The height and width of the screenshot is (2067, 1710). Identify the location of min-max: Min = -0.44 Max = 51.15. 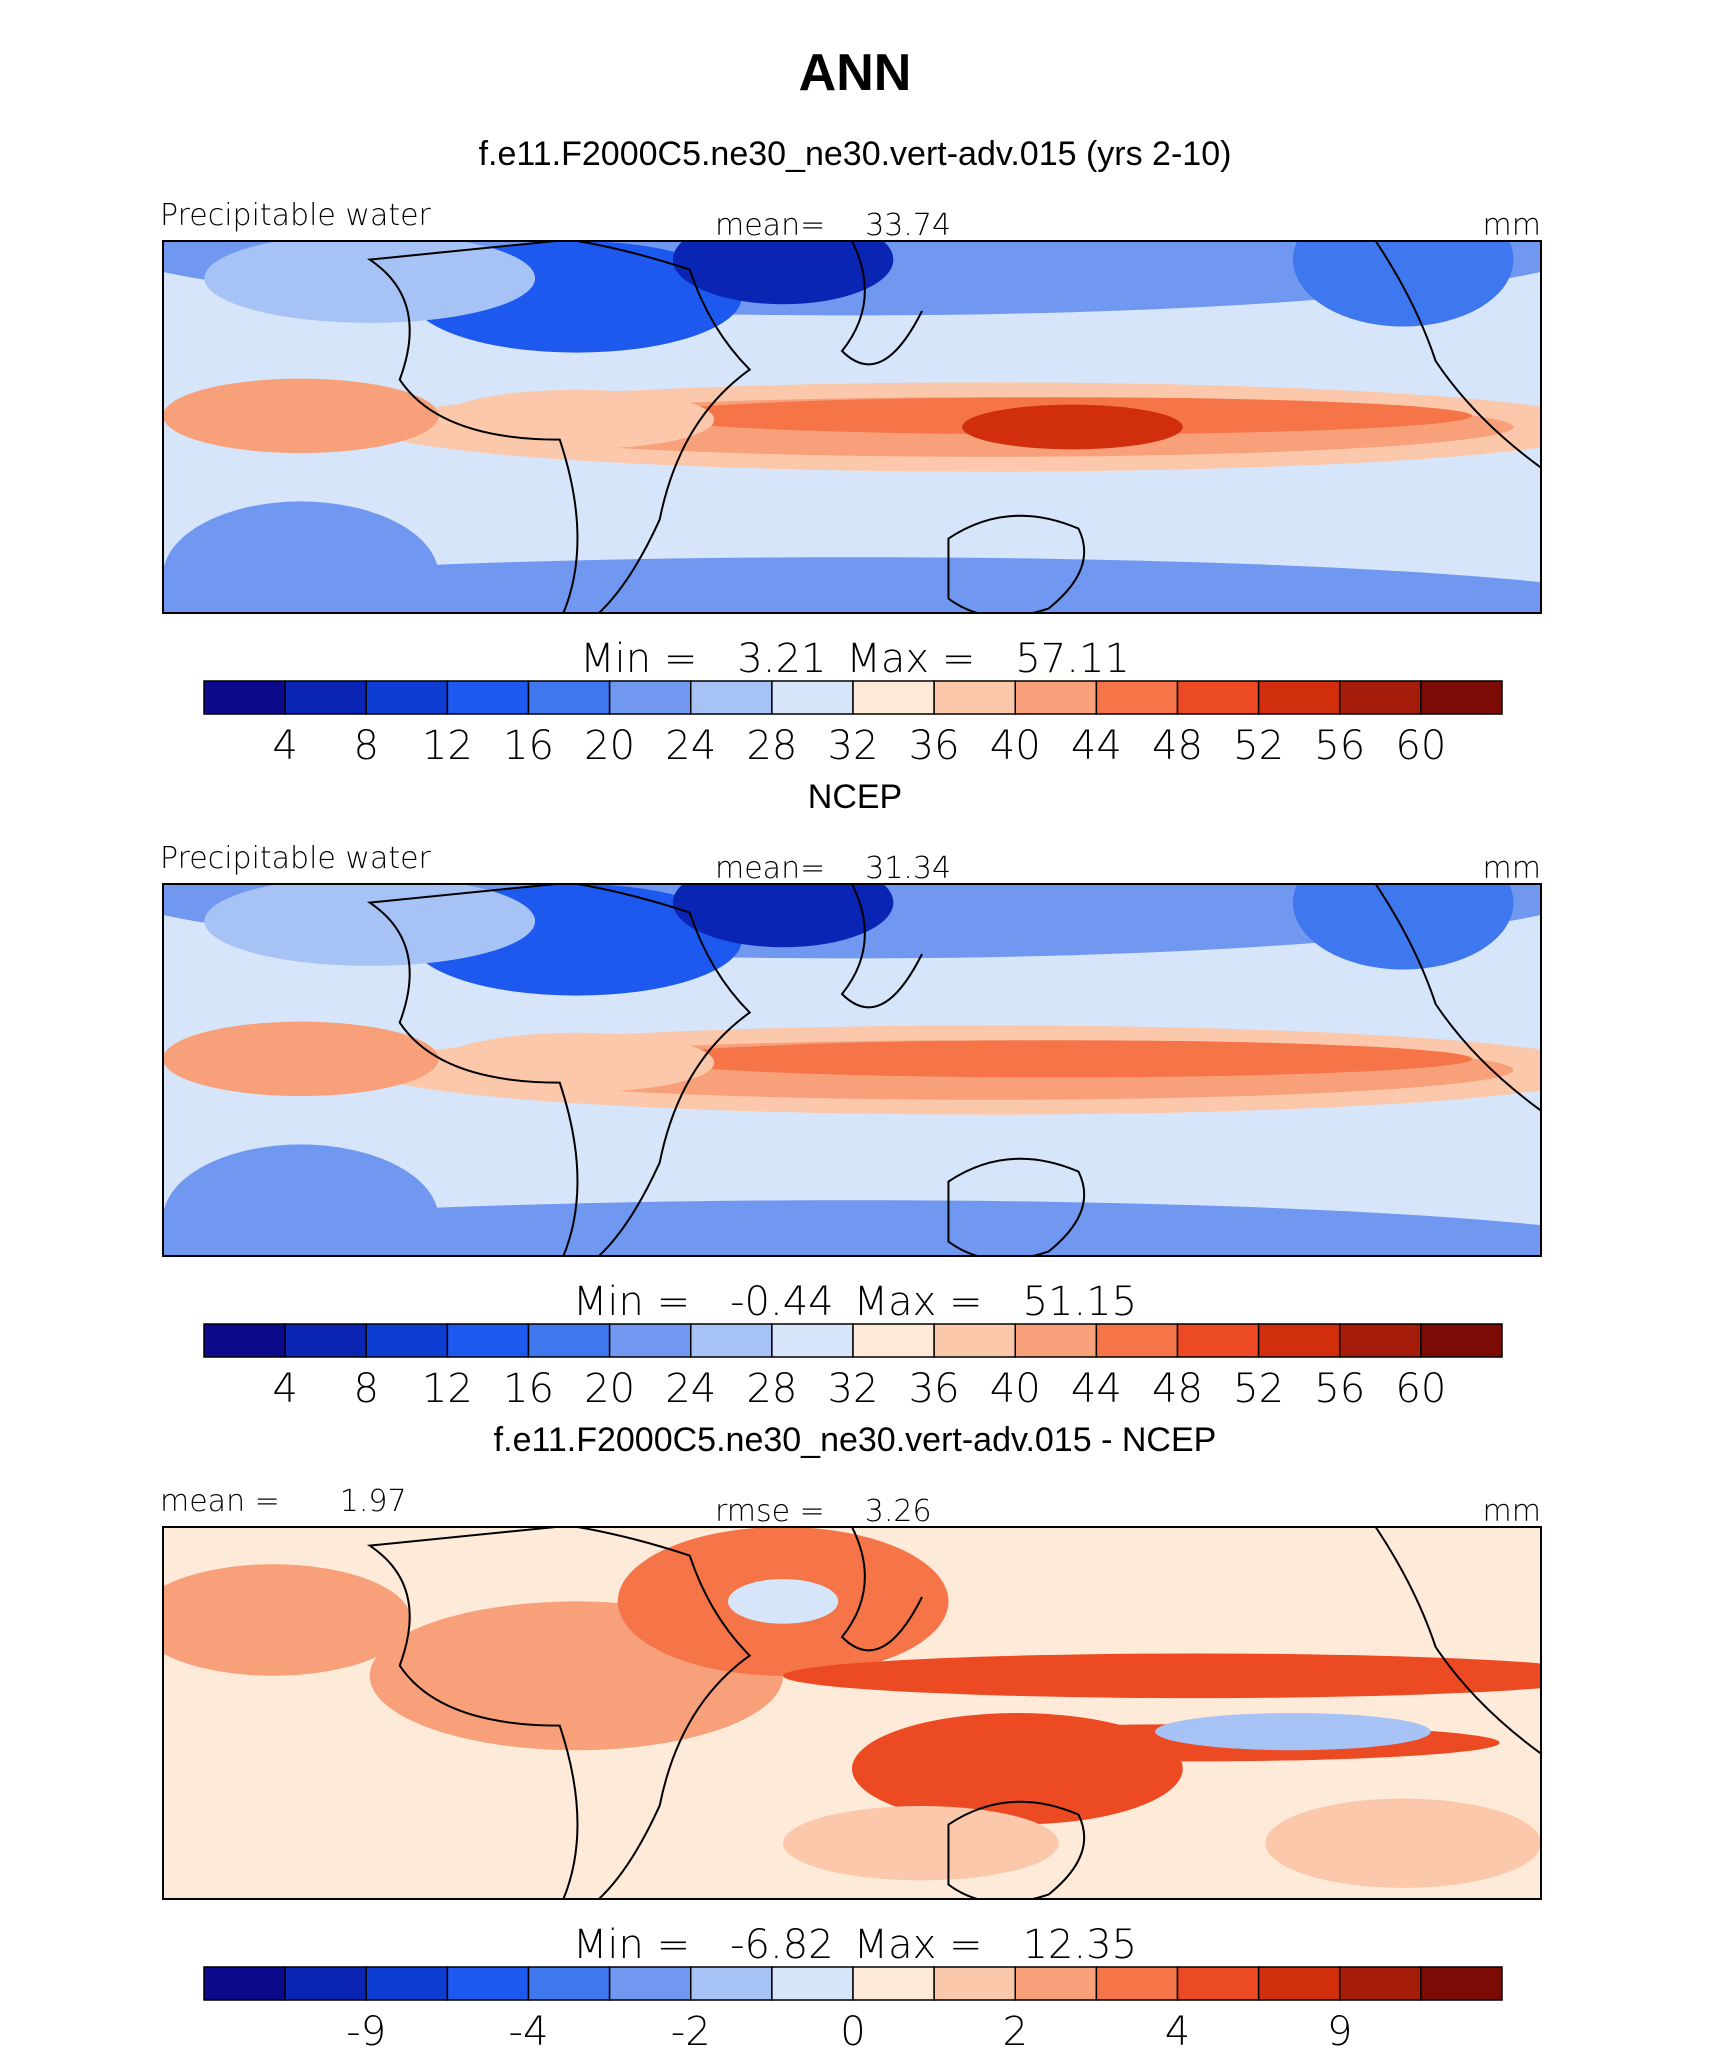
(855, 1302).